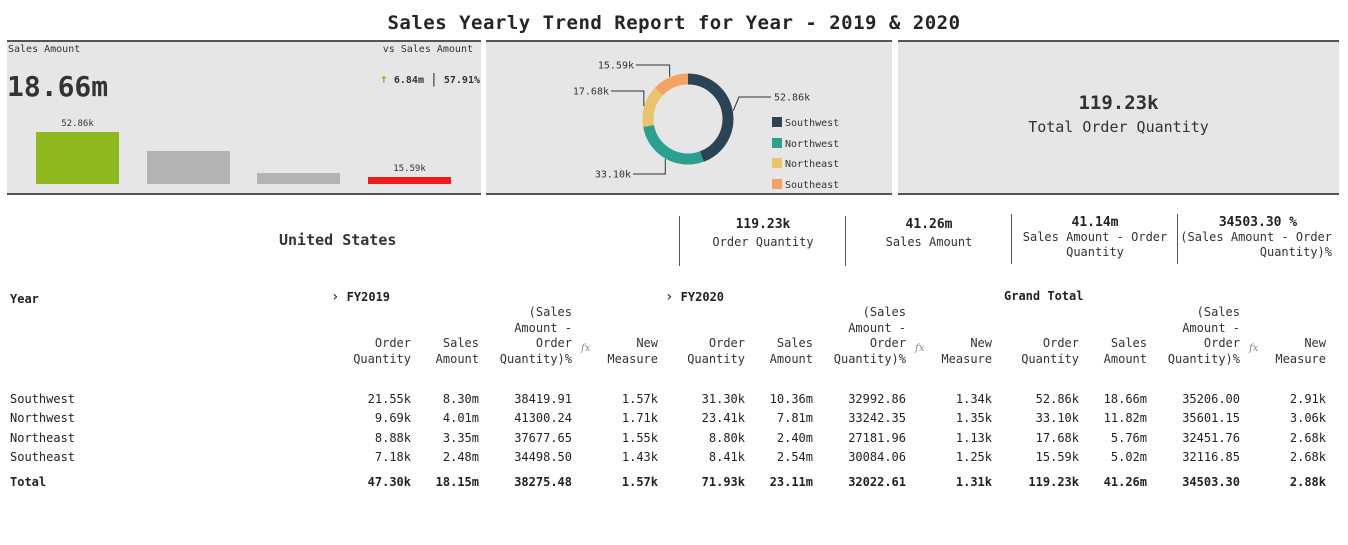 The image size is (1348, 545). I want to click on total-cell: 71.93k, so click(723, 482).